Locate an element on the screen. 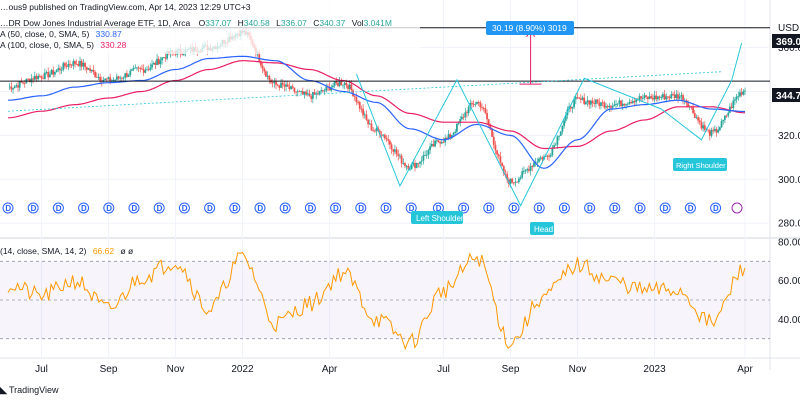  price-tick-label: 360.00 is located at coordinates (789, 48).